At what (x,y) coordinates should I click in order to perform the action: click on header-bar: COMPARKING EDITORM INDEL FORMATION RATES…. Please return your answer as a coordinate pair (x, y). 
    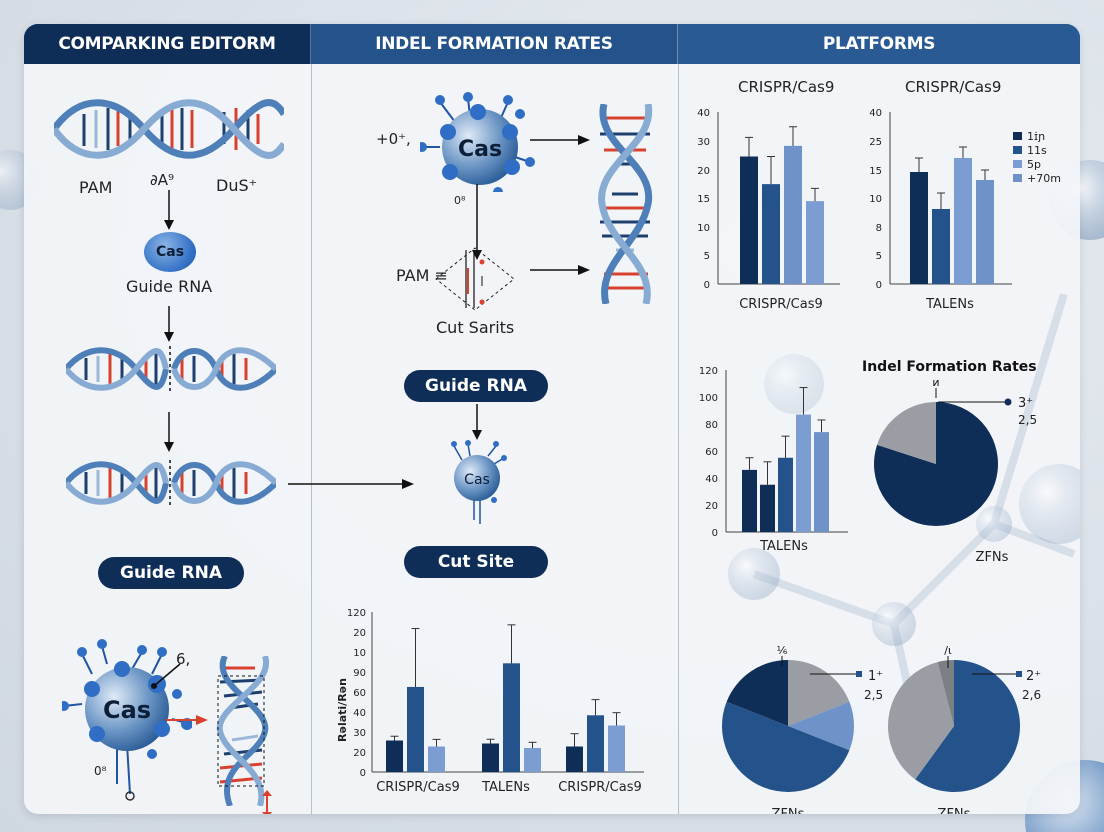
    Looking at the image, I should click on (552, 44).